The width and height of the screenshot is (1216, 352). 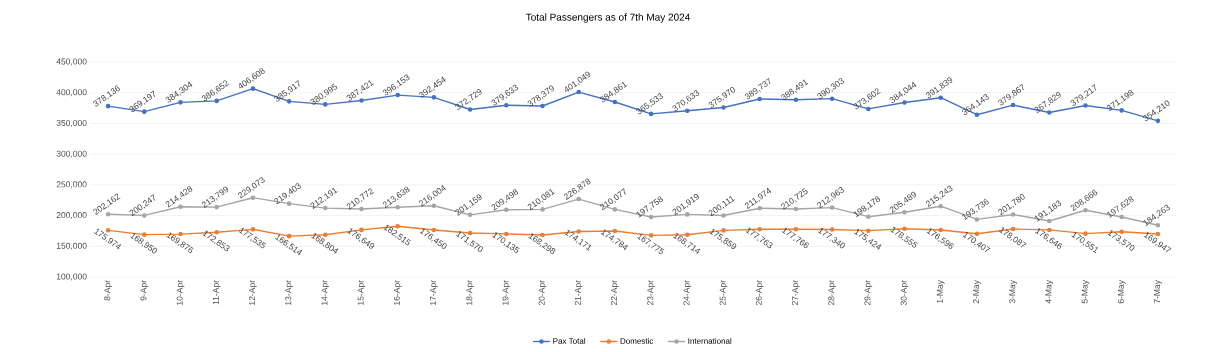 I want to click on chart-title: Total Passengers as of 7th May 2024, so click(x=607, y=18).